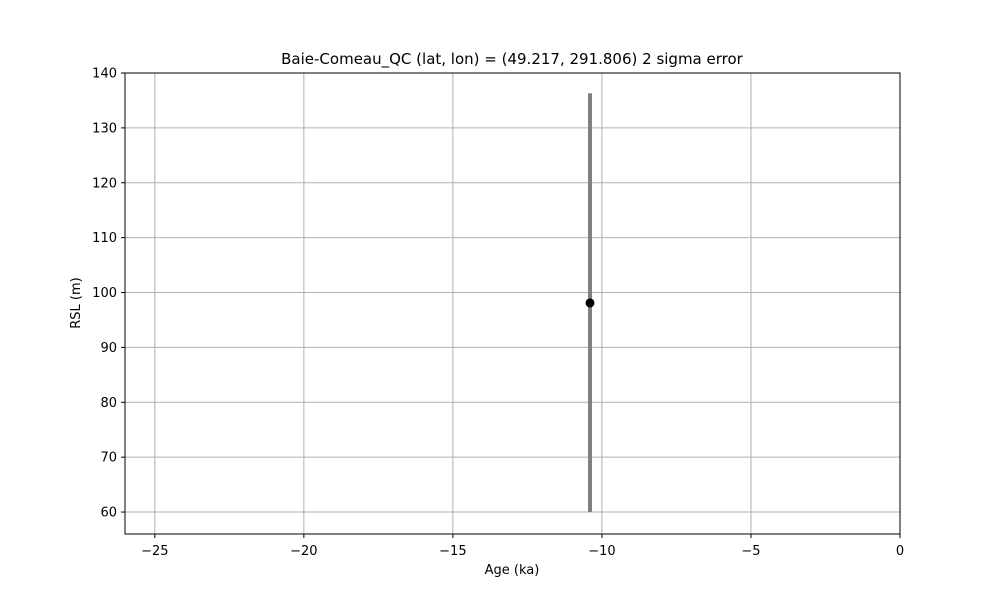 The height and width of the screenshot is (600, 1000). What do you see at coordinates (900, 551) in the screenshot?
I see `x-tick-label: 0` at bounding box center [900, 551].